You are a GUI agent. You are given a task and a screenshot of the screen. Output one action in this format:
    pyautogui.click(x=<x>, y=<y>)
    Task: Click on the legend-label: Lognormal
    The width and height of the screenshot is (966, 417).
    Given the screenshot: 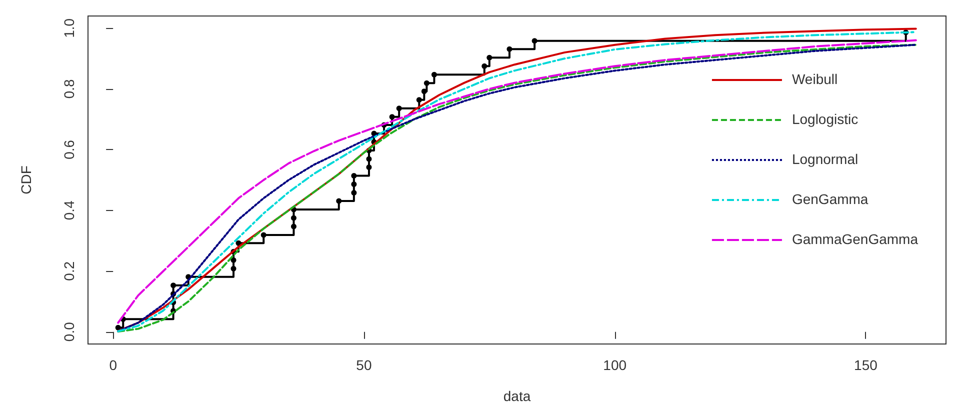 What is the action you would take?
    pyautogui.click(x=825, y=159)
    